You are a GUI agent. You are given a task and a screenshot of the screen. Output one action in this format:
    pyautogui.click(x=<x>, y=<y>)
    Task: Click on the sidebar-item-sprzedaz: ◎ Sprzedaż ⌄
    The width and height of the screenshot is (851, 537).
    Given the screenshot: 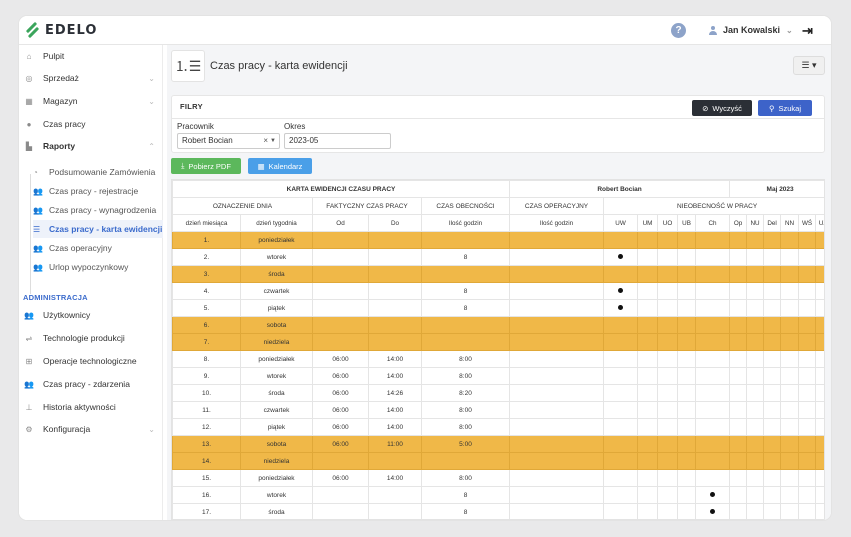 What is the action you would take?
    pyautogui.click(x=91, y=78)
    